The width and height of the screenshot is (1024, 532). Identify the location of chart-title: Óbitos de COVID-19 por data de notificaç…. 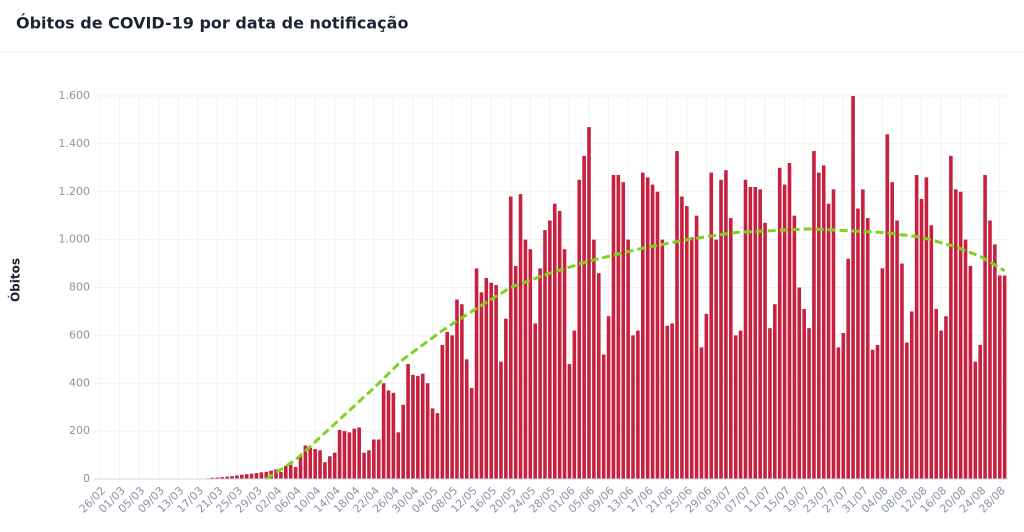
(212, 23).